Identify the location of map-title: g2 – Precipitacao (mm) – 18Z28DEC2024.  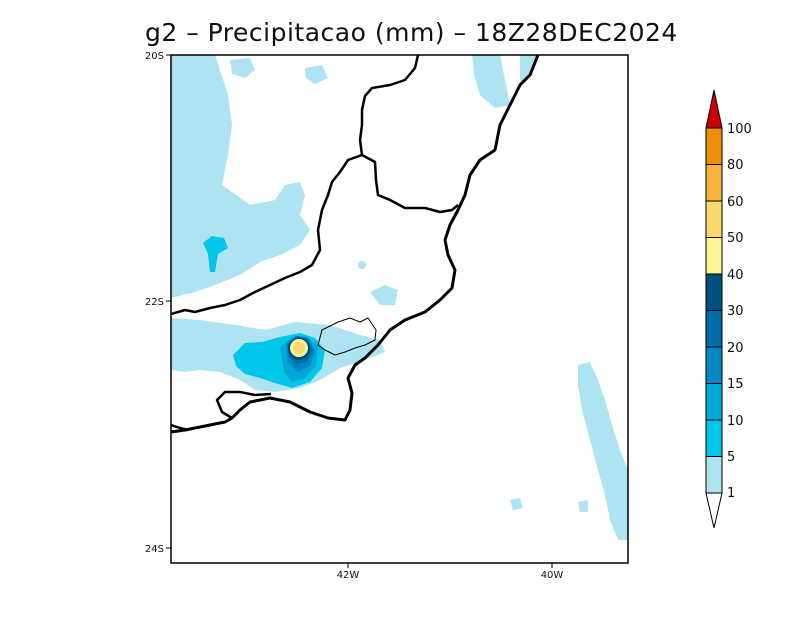
(411, 32).